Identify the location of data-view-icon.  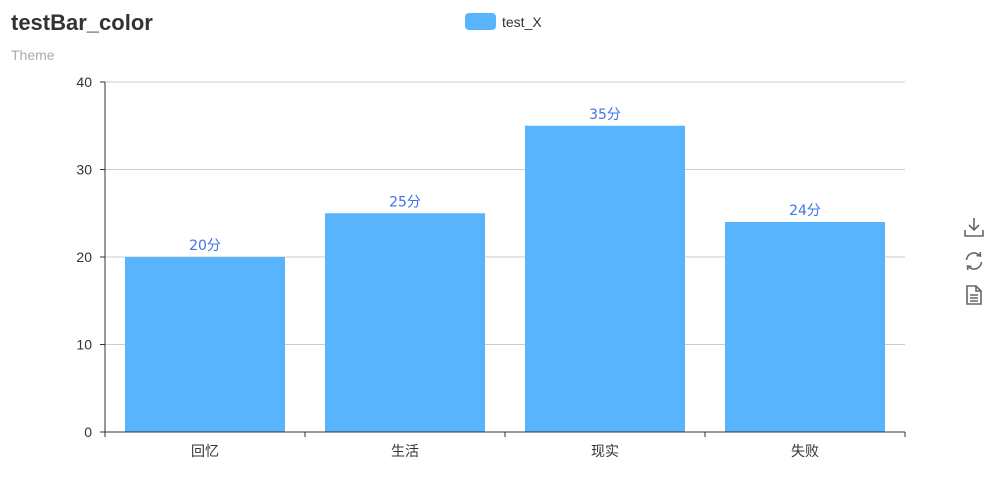
(974, 295).